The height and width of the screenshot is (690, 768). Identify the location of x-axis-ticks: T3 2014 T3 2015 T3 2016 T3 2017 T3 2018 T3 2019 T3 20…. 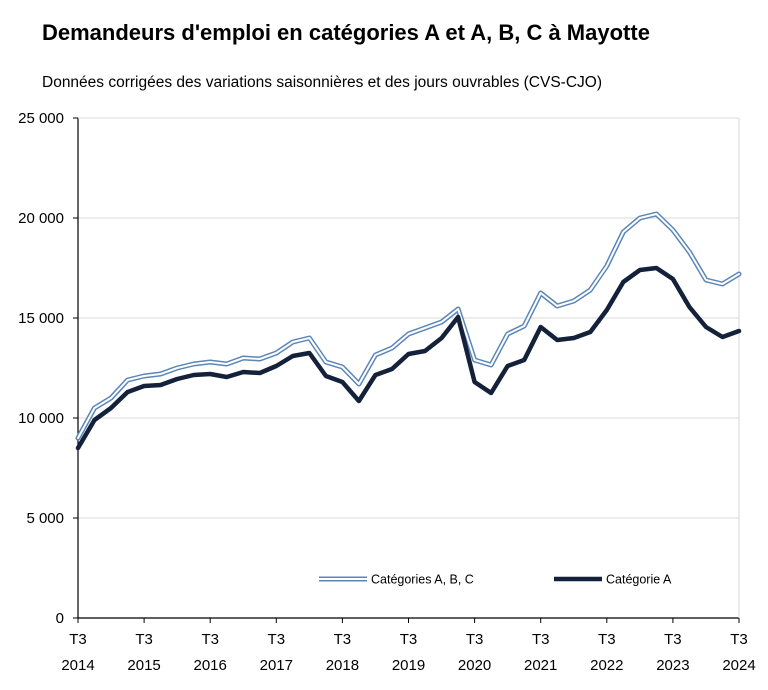
(408, 646).